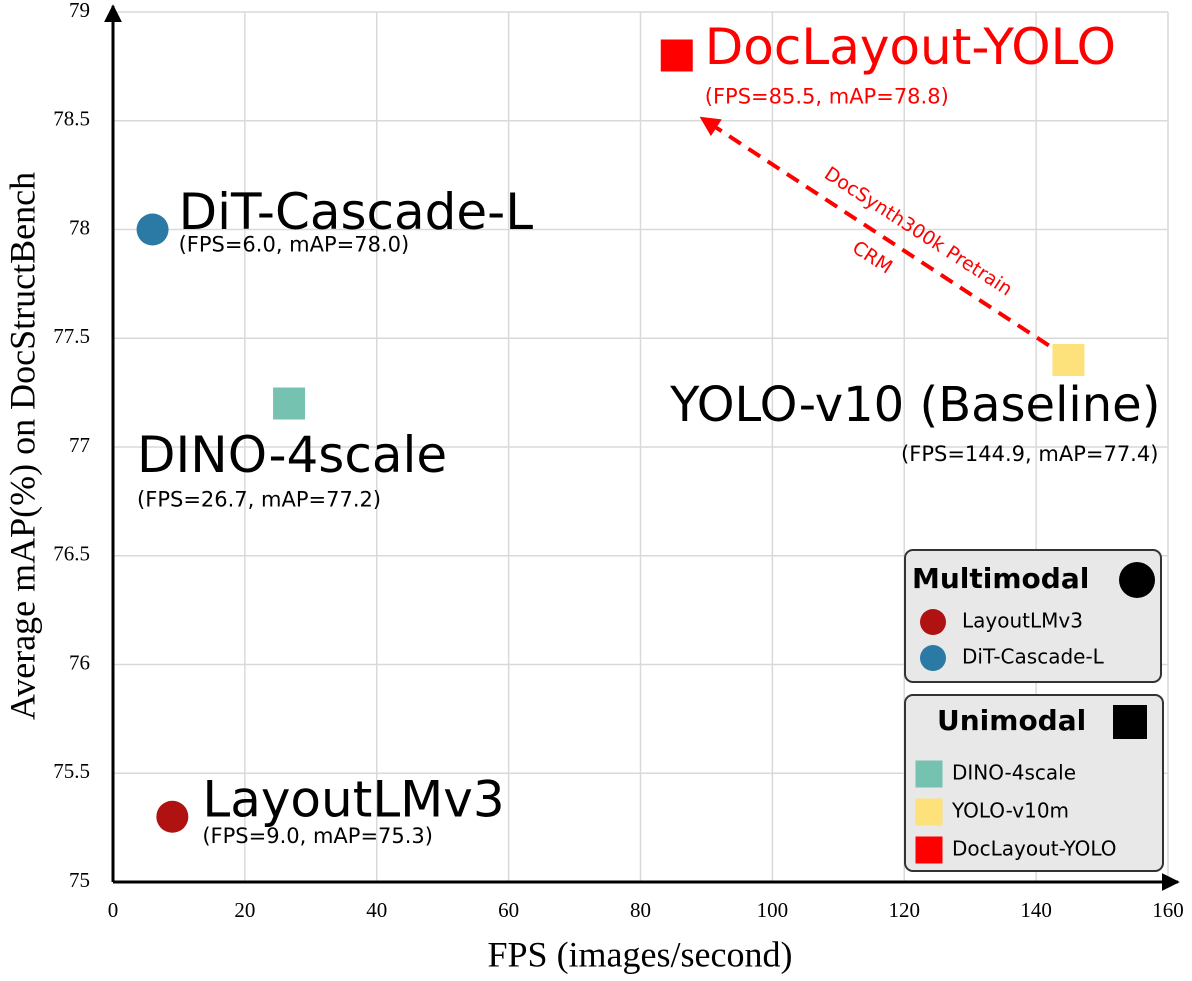  Describe the element at coordinates (640, 910) in the screenshot. I see `x-tick-label: 80` at that location.